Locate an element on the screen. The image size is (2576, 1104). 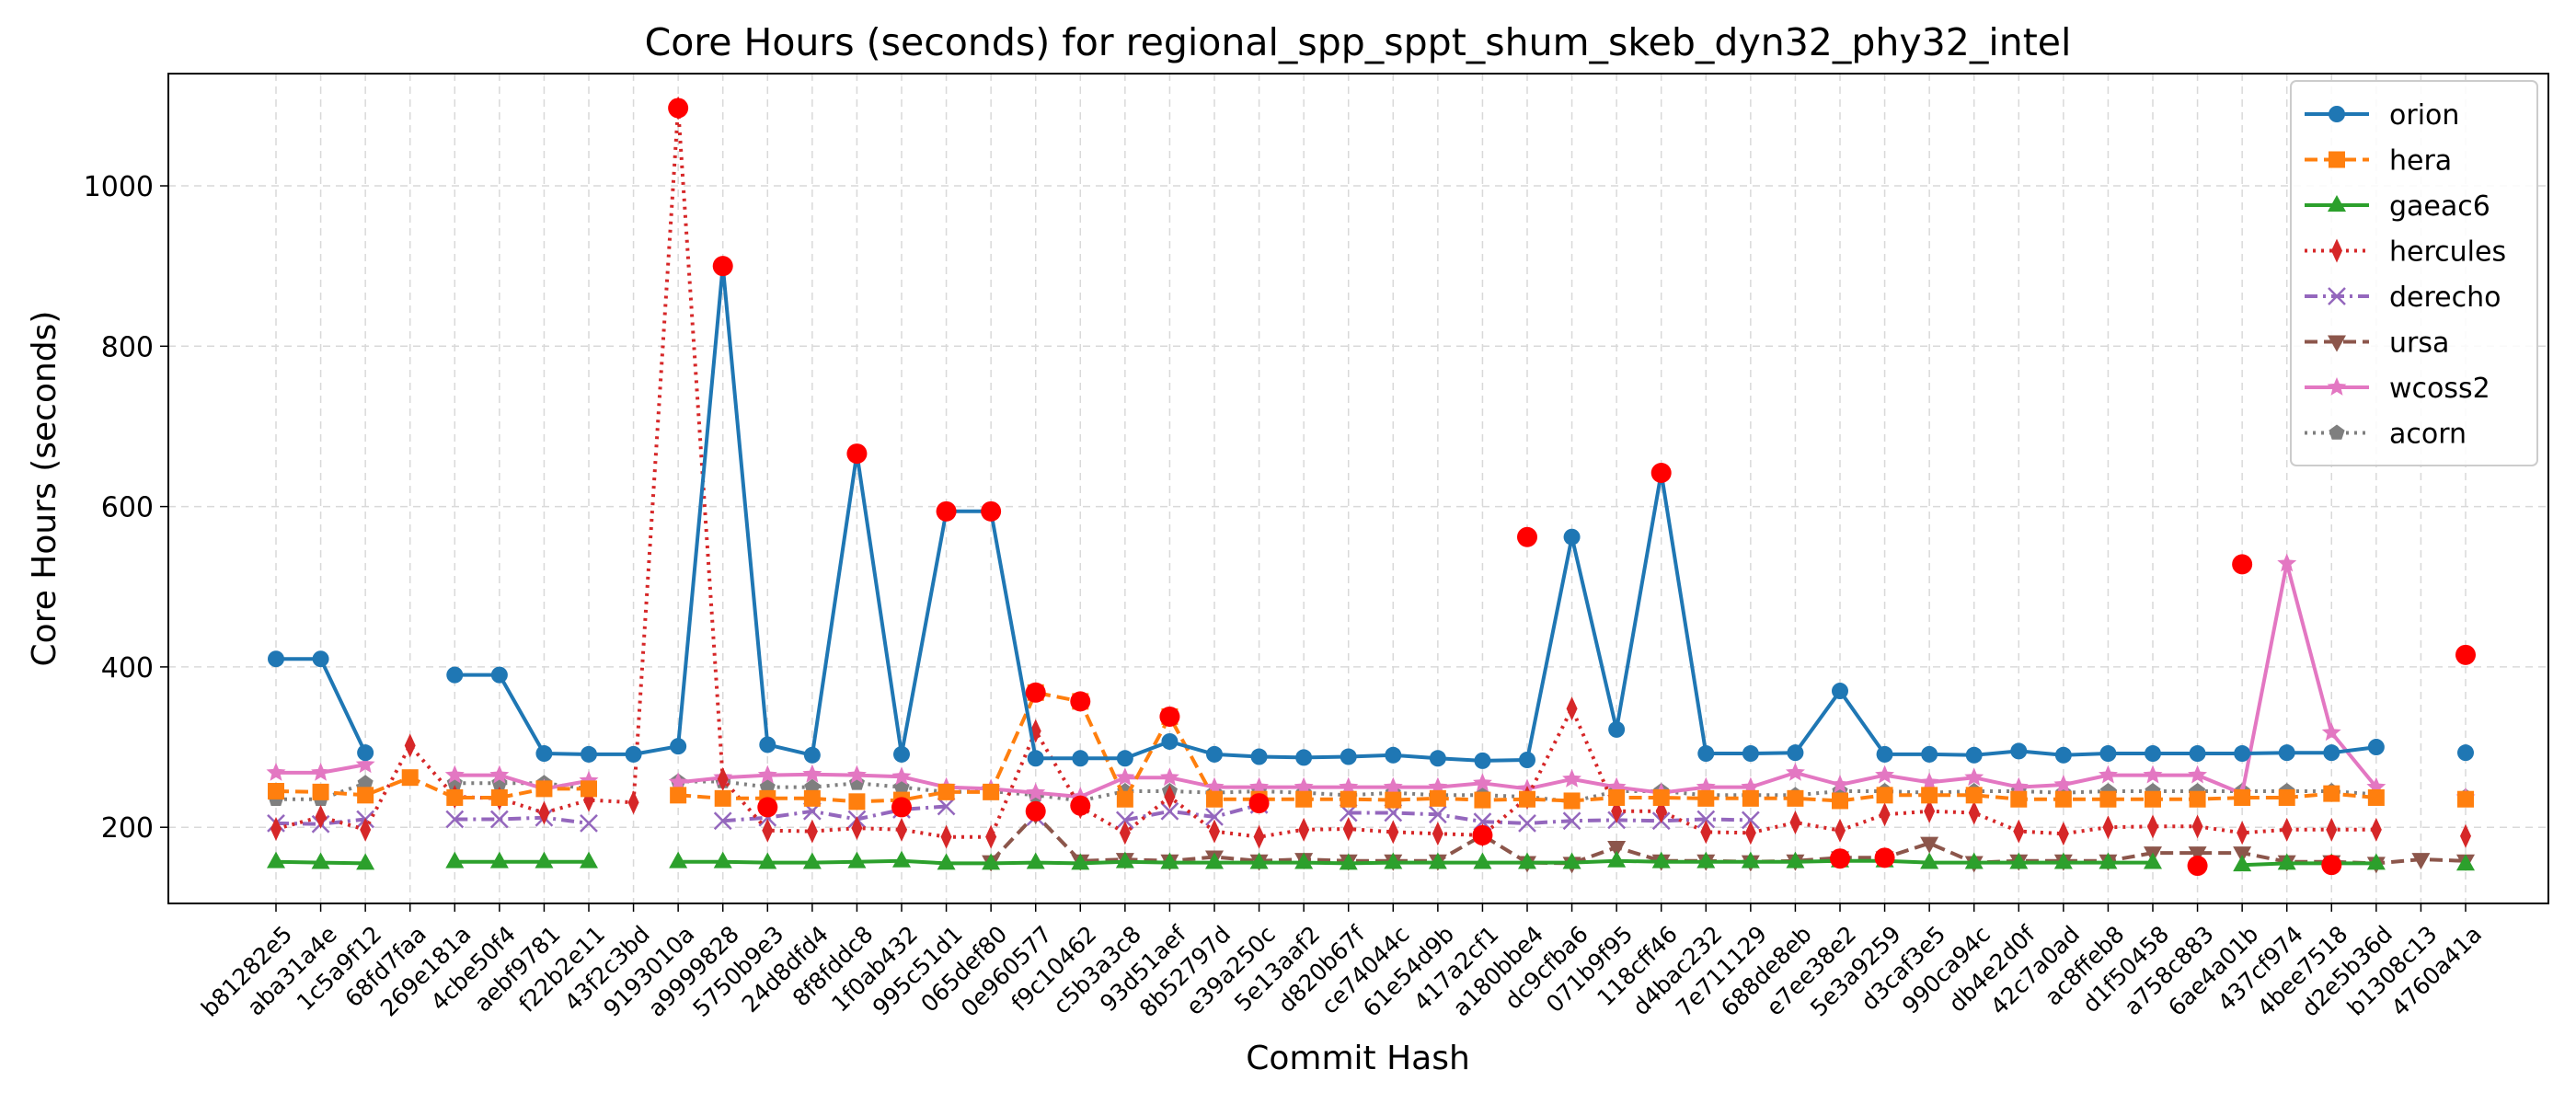
legend-entry-derecho: derecho is located at coordinates (2403, 298).